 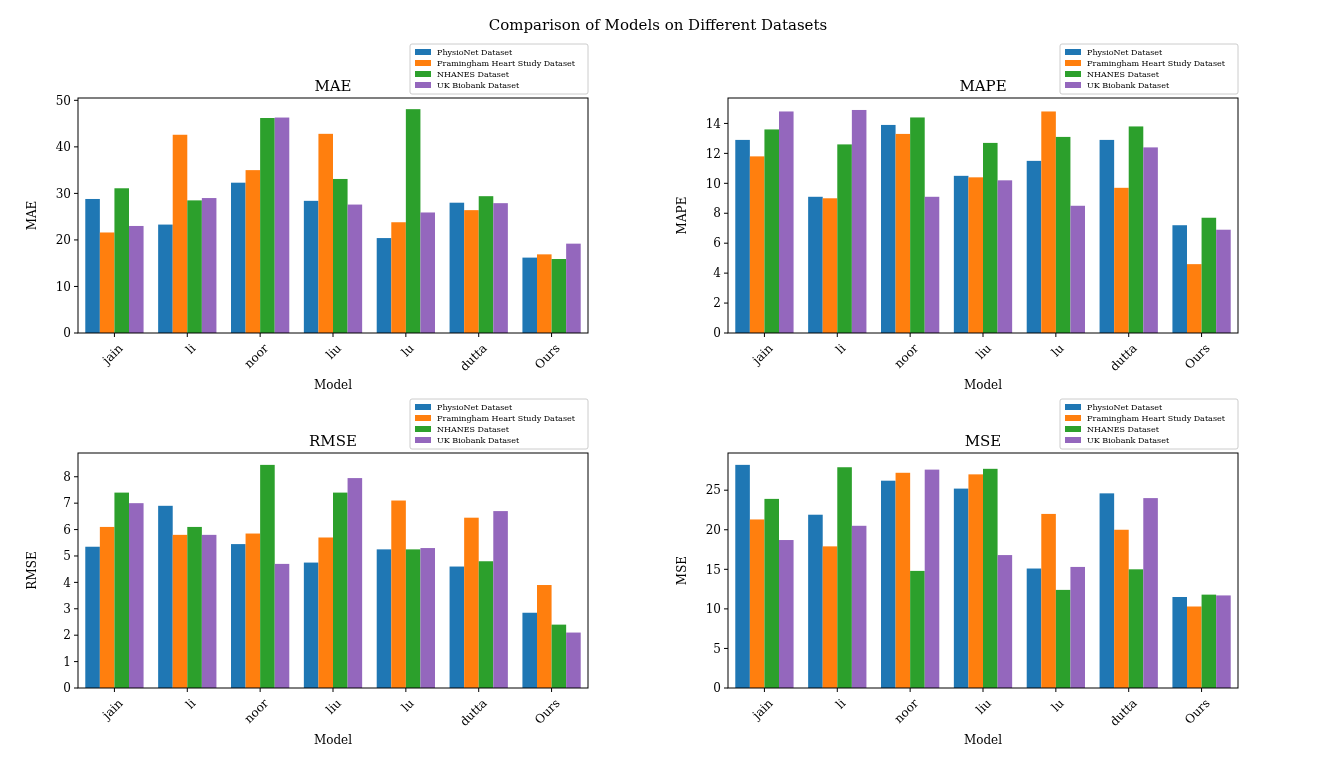 I want to click on y-tick-label: 1, so click(x=67, y=661).